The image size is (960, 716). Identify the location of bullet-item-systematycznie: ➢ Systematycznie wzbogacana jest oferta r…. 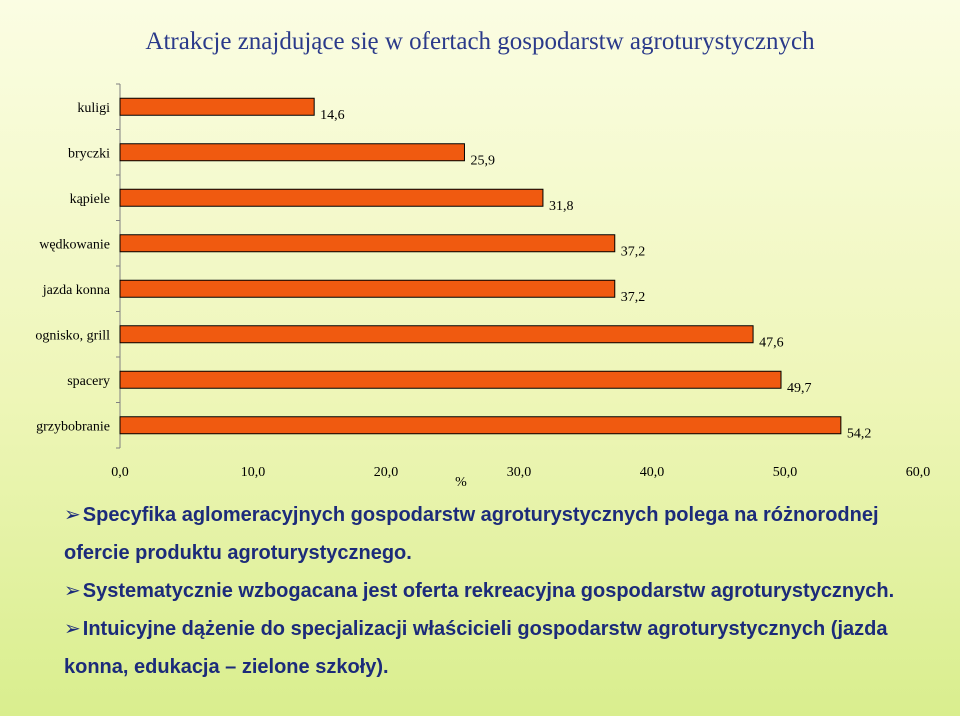
(504, 591).